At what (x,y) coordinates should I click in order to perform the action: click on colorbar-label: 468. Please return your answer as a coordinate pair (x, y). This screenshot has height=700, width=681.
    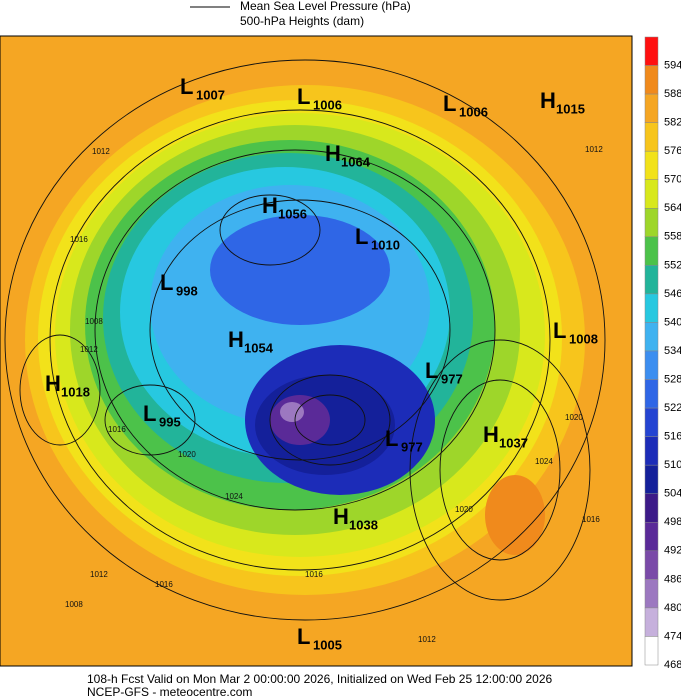
    Looking at the image, I should click on (672, 665).